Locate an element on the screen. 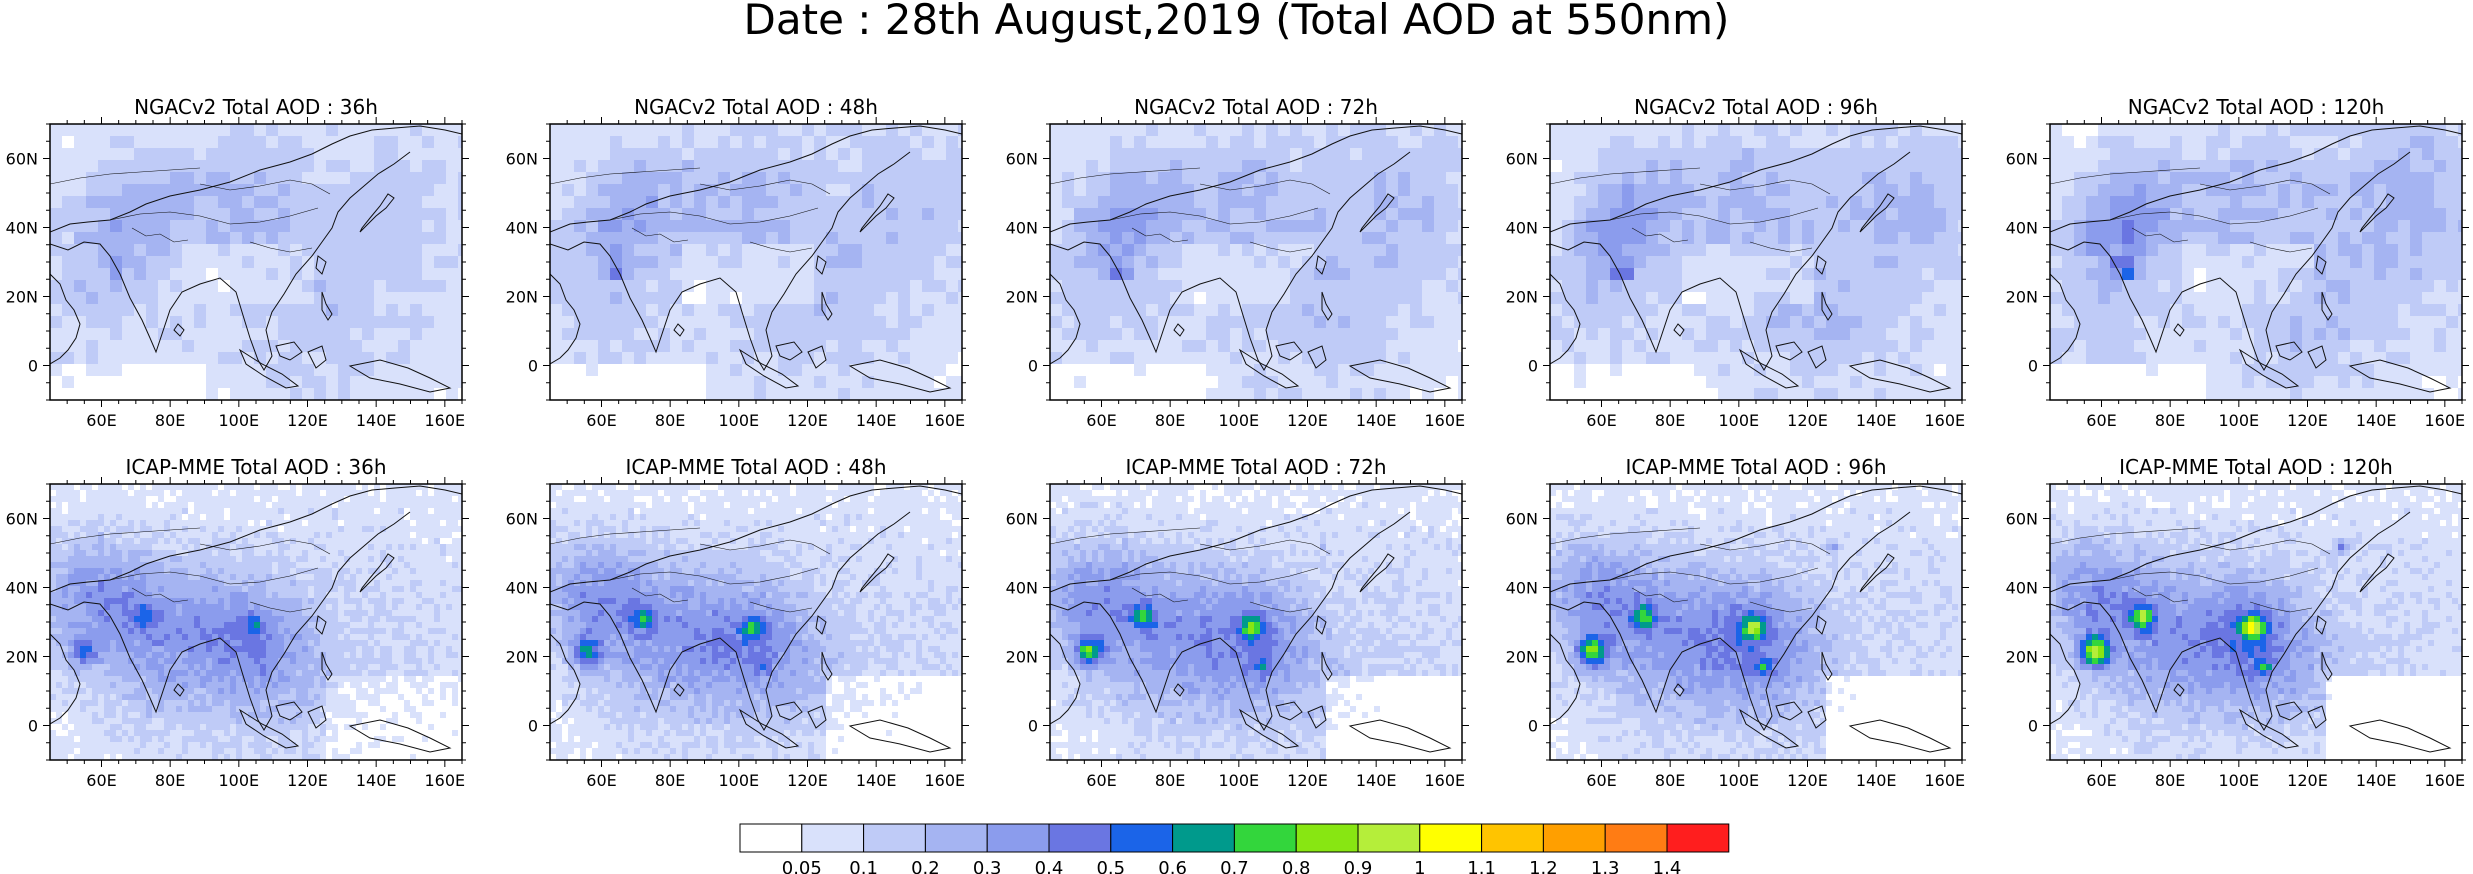  panel-title: NGACv2 Total AOD : 48h is located at coordinates (756, 107).